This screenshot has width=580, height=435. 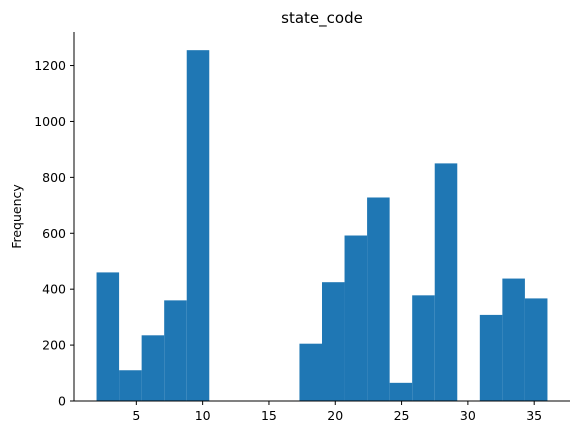 I want to click on chart-title: state_code, so click(x=322, y=18).